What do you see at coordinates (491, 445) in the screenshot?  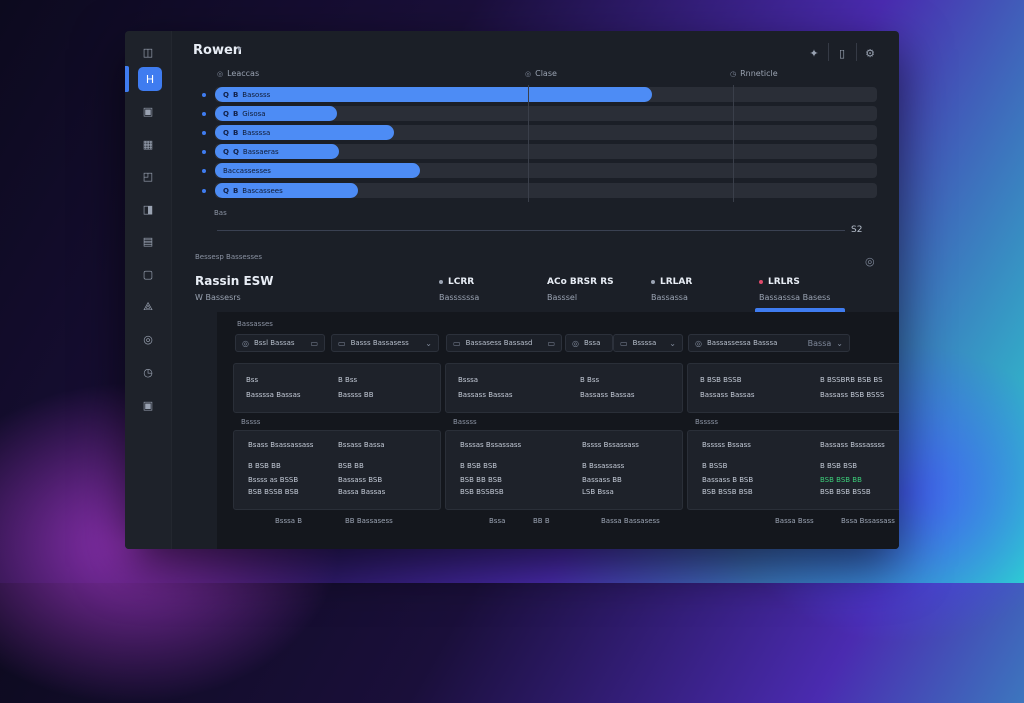 I see `card-heading: Bsssas Bssassass` at bounding box center [491, 445].